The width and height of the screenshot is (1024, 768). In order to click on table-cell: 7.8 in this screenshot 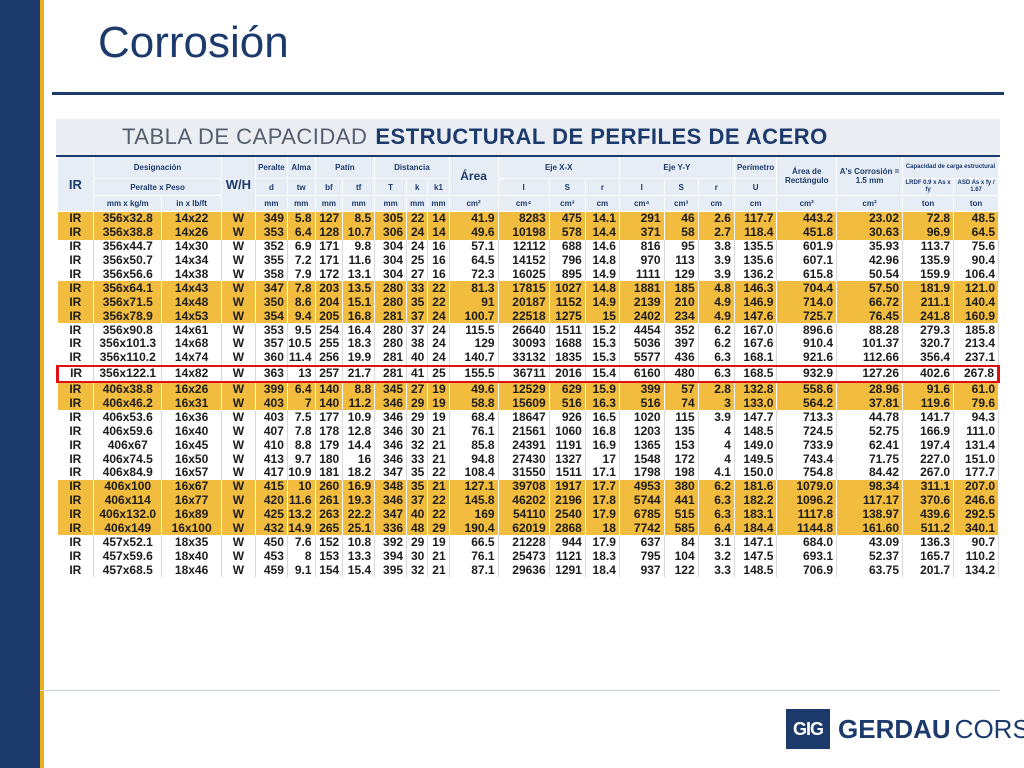, I will do `click(301, 288)`.